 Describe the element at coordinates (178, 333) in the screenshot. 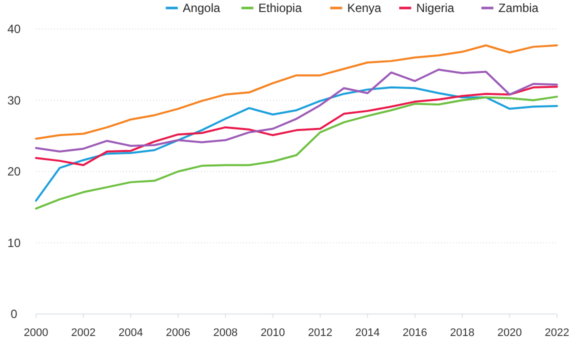

I see `x-tick-label: 2006` at that location.